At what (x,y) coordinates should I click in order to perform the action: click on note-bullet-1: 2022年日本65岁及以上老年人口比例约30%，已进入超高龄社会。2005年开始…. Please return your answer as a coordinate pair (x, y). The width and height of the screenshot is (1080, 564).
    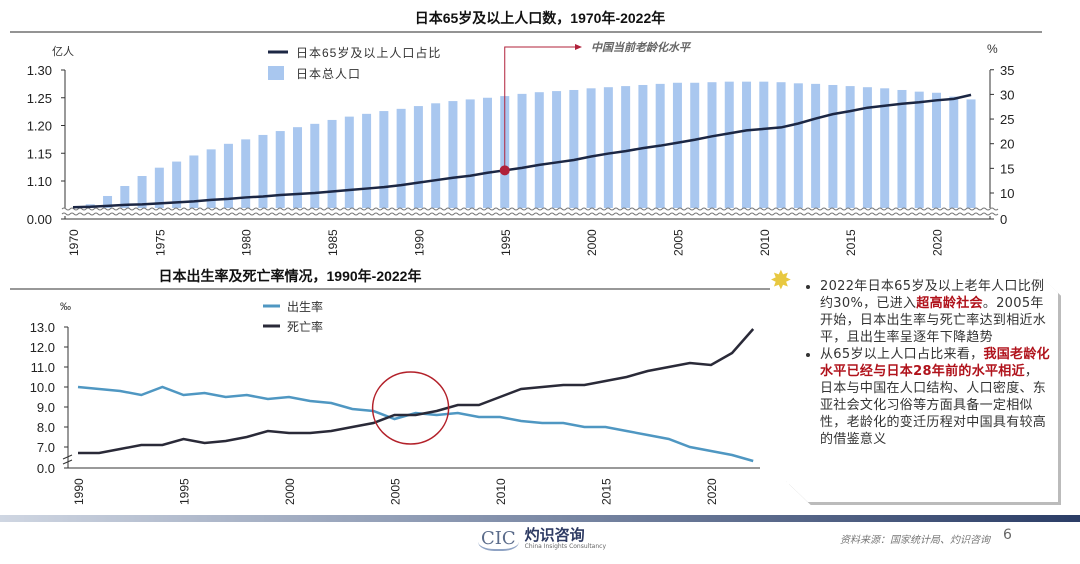
    Looking at the image, I should click on (935, 312).